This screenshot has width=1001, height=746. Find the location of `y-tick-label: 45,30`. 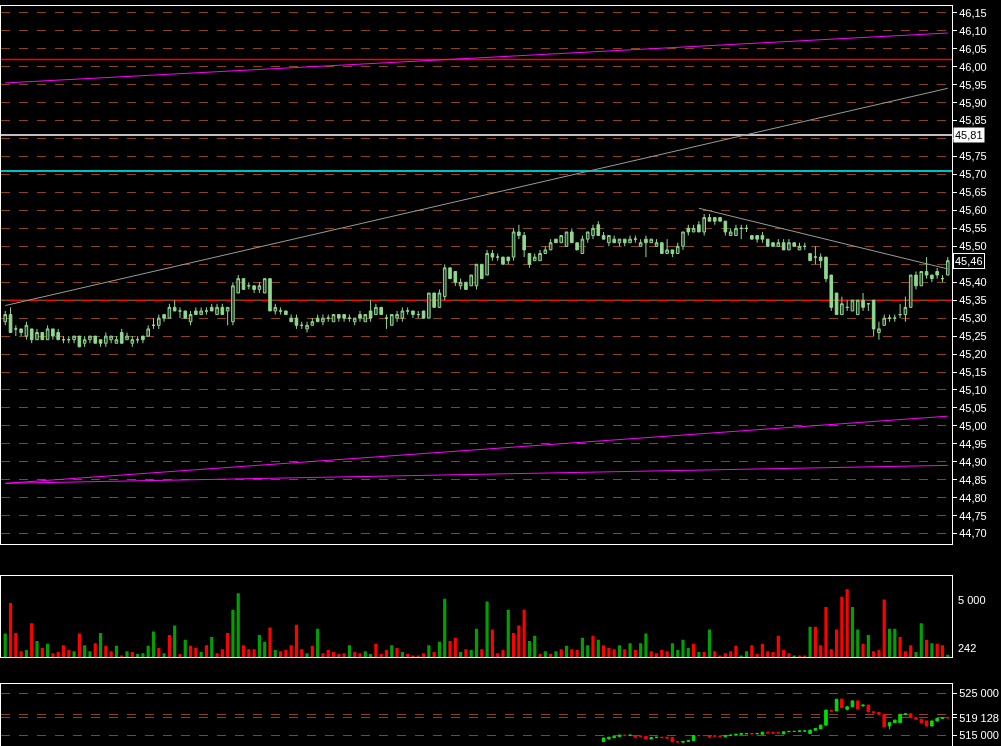

y-tick-label: 45,30 is located at coordinates (973, 317).